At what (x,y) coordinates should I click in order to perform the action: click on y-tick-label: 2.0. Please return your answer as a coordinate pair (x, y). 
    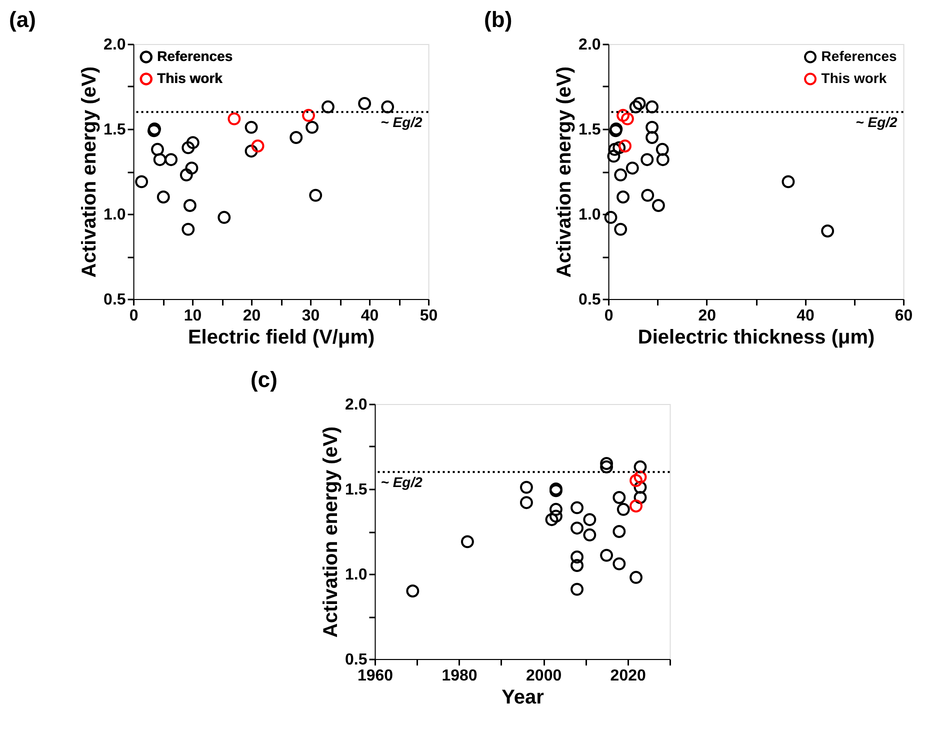
    Looking at the image, I should click on (589, 45).